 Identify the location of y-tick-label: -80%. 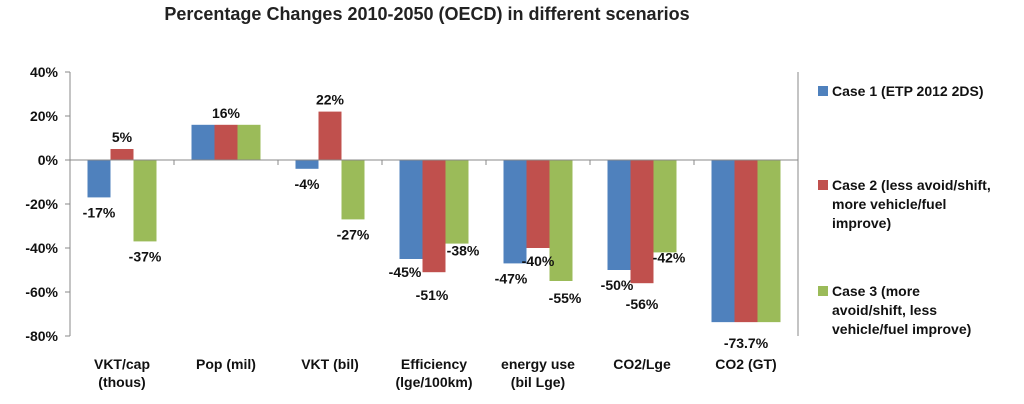
(41, 336).